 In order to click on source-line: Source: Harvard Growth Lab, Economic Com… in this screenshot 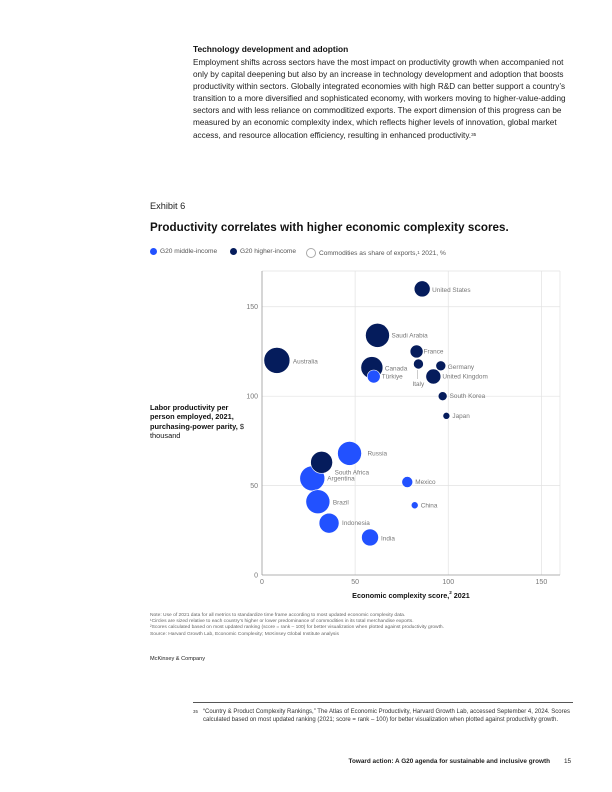, I will do `click(244, 634)`.